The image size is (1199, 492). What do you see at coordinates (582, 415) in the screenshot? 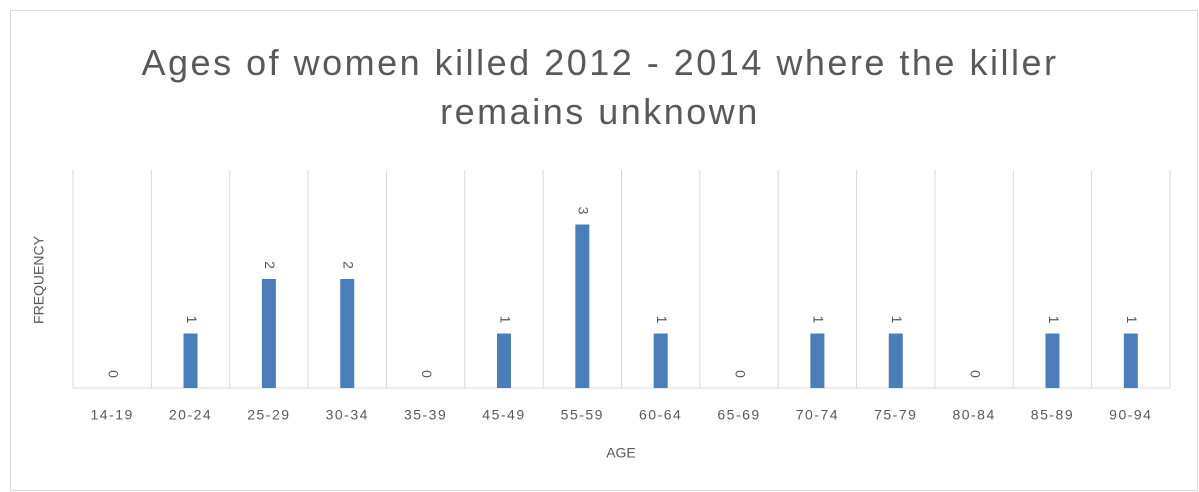
I see `x-tick-label: 55-59` at bounding box center [582, 415].